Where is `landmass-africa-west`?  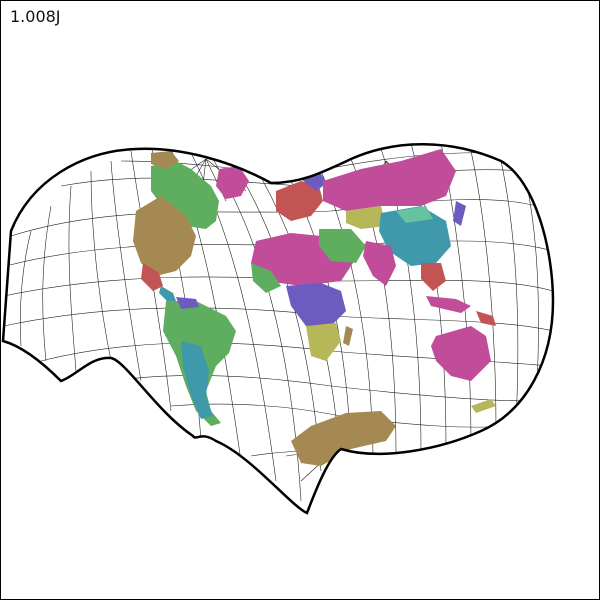 landmass-africa-west is located at coordinates (266, 278).